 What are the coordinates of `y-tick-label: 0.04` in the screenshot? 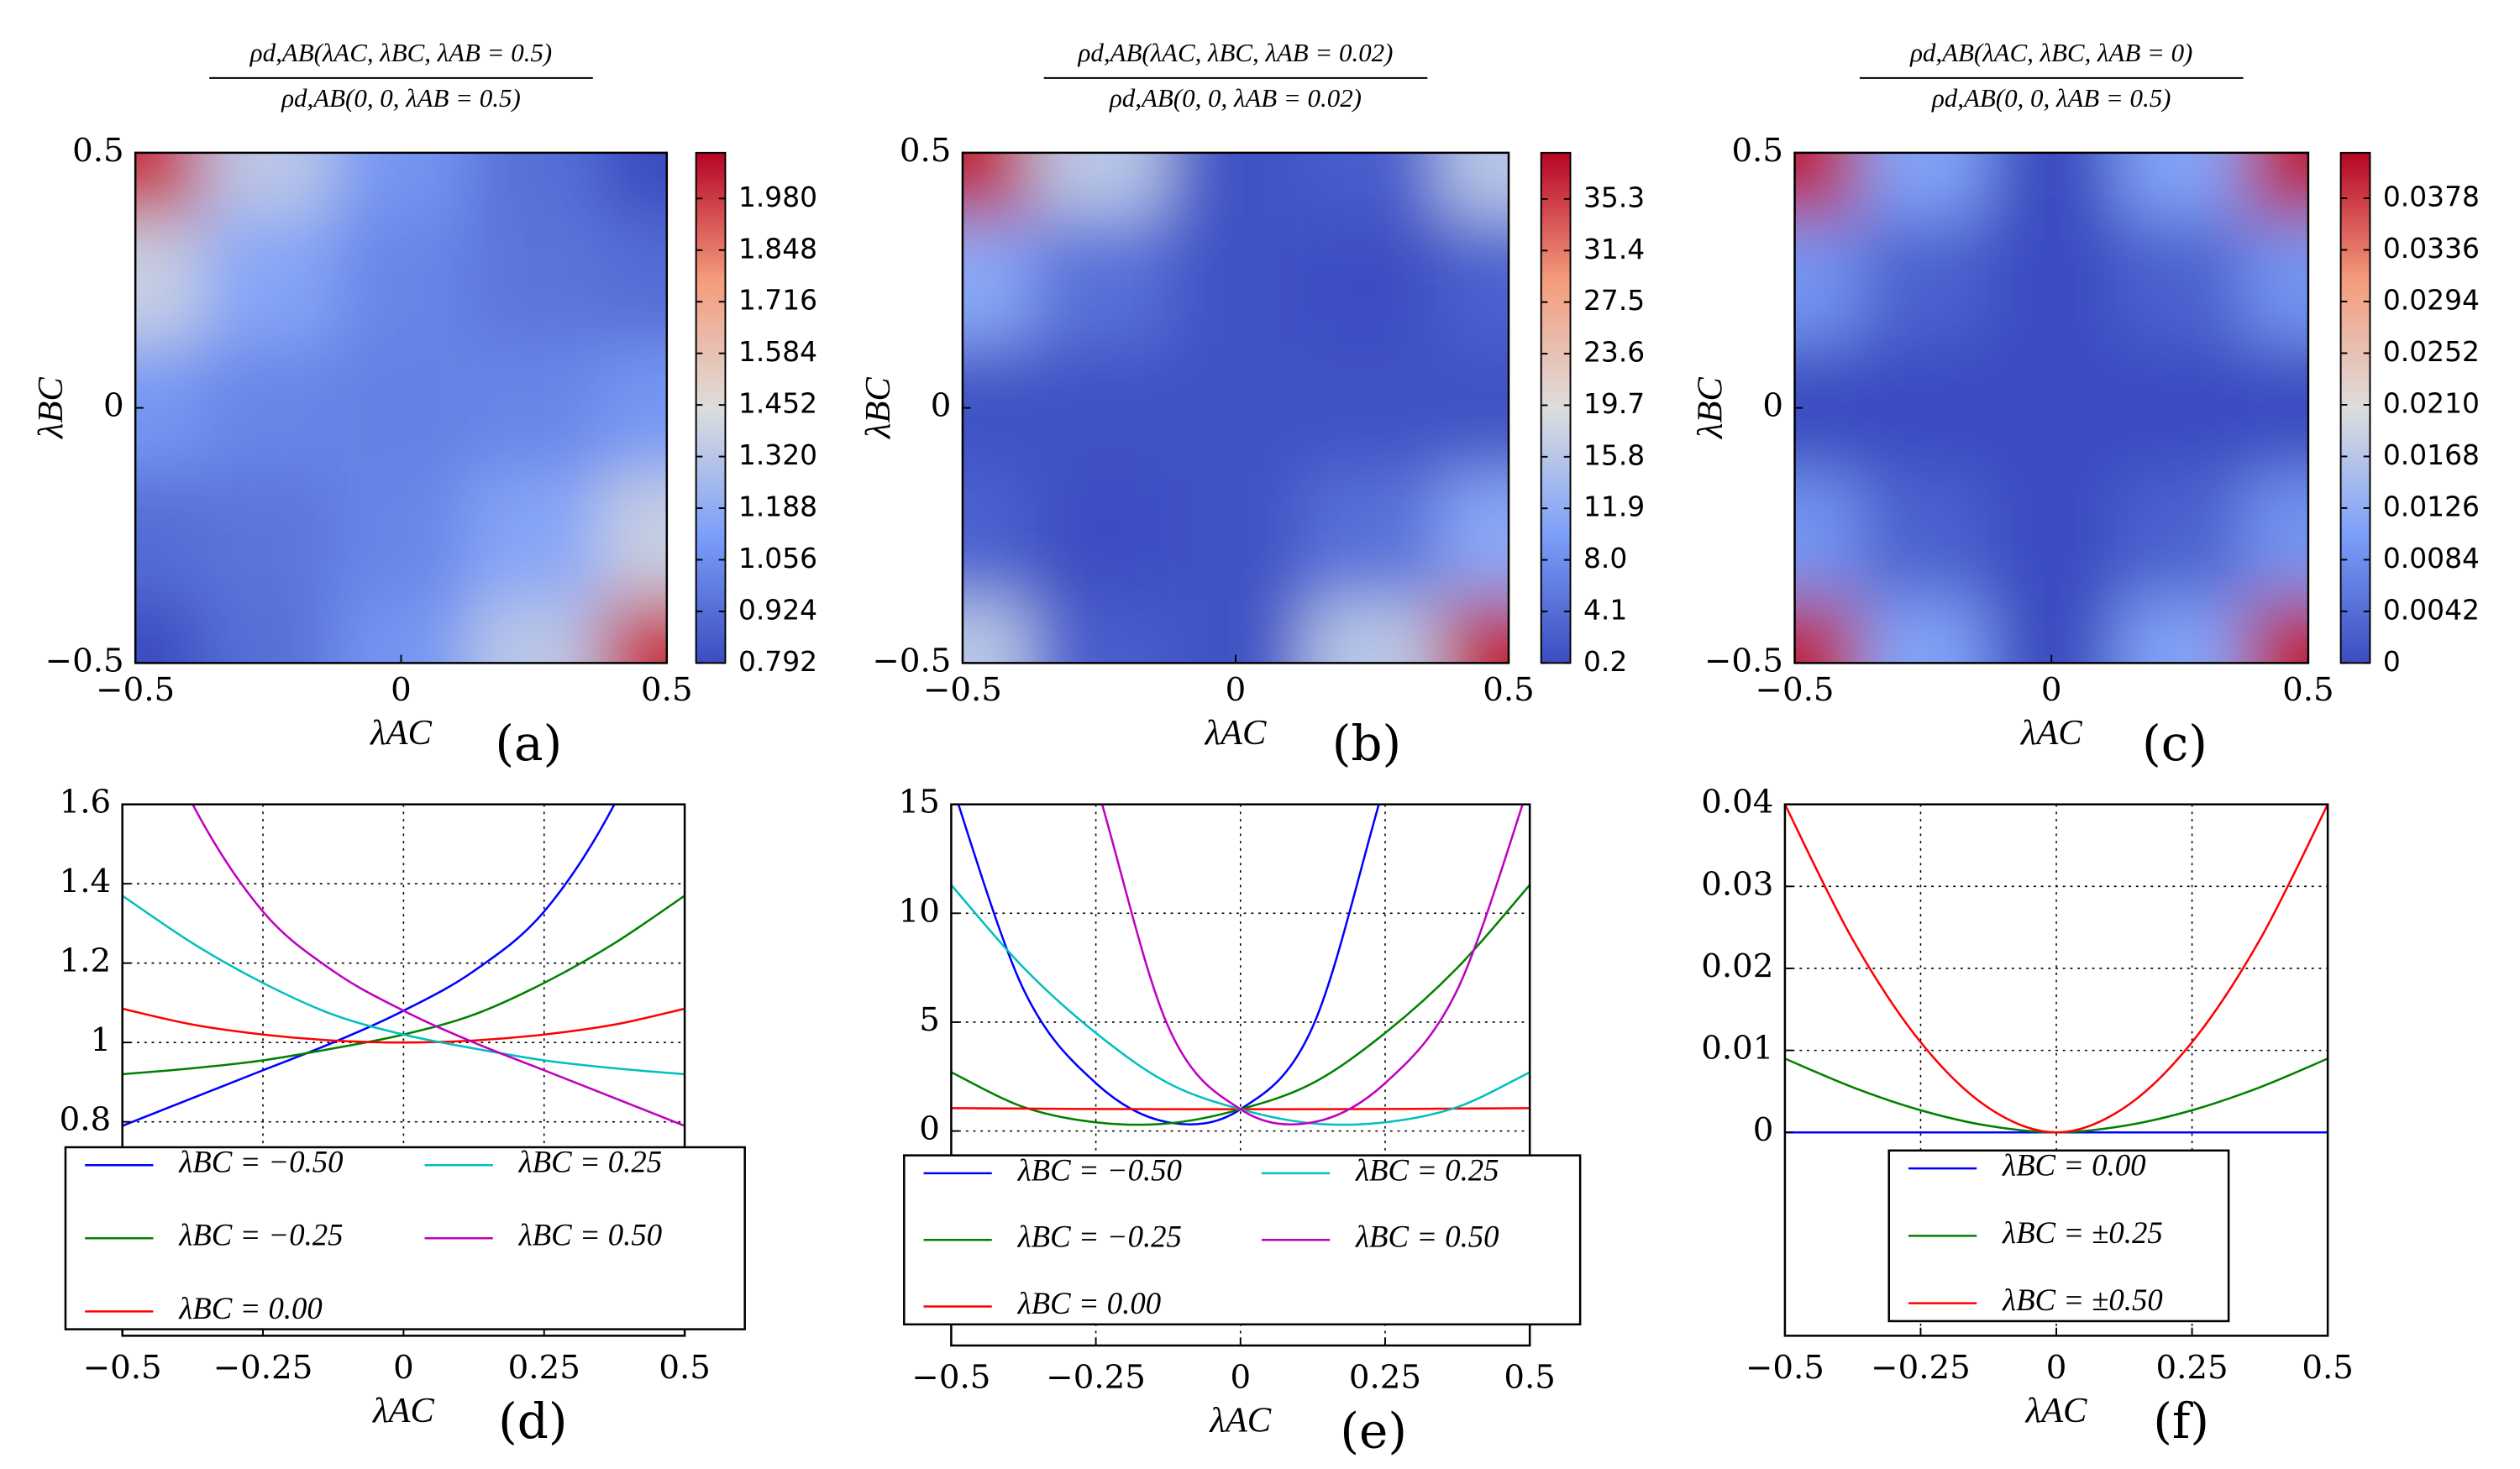 It's located at (1737, 802).